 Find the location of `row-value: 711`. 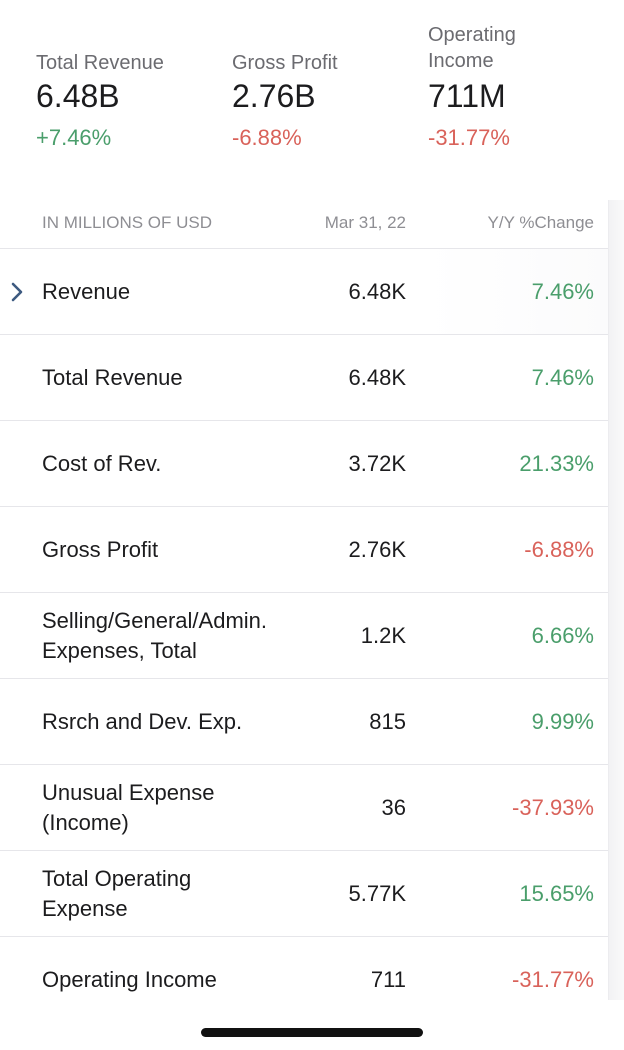

row-value: 711 is located at coordinates (388, 979).